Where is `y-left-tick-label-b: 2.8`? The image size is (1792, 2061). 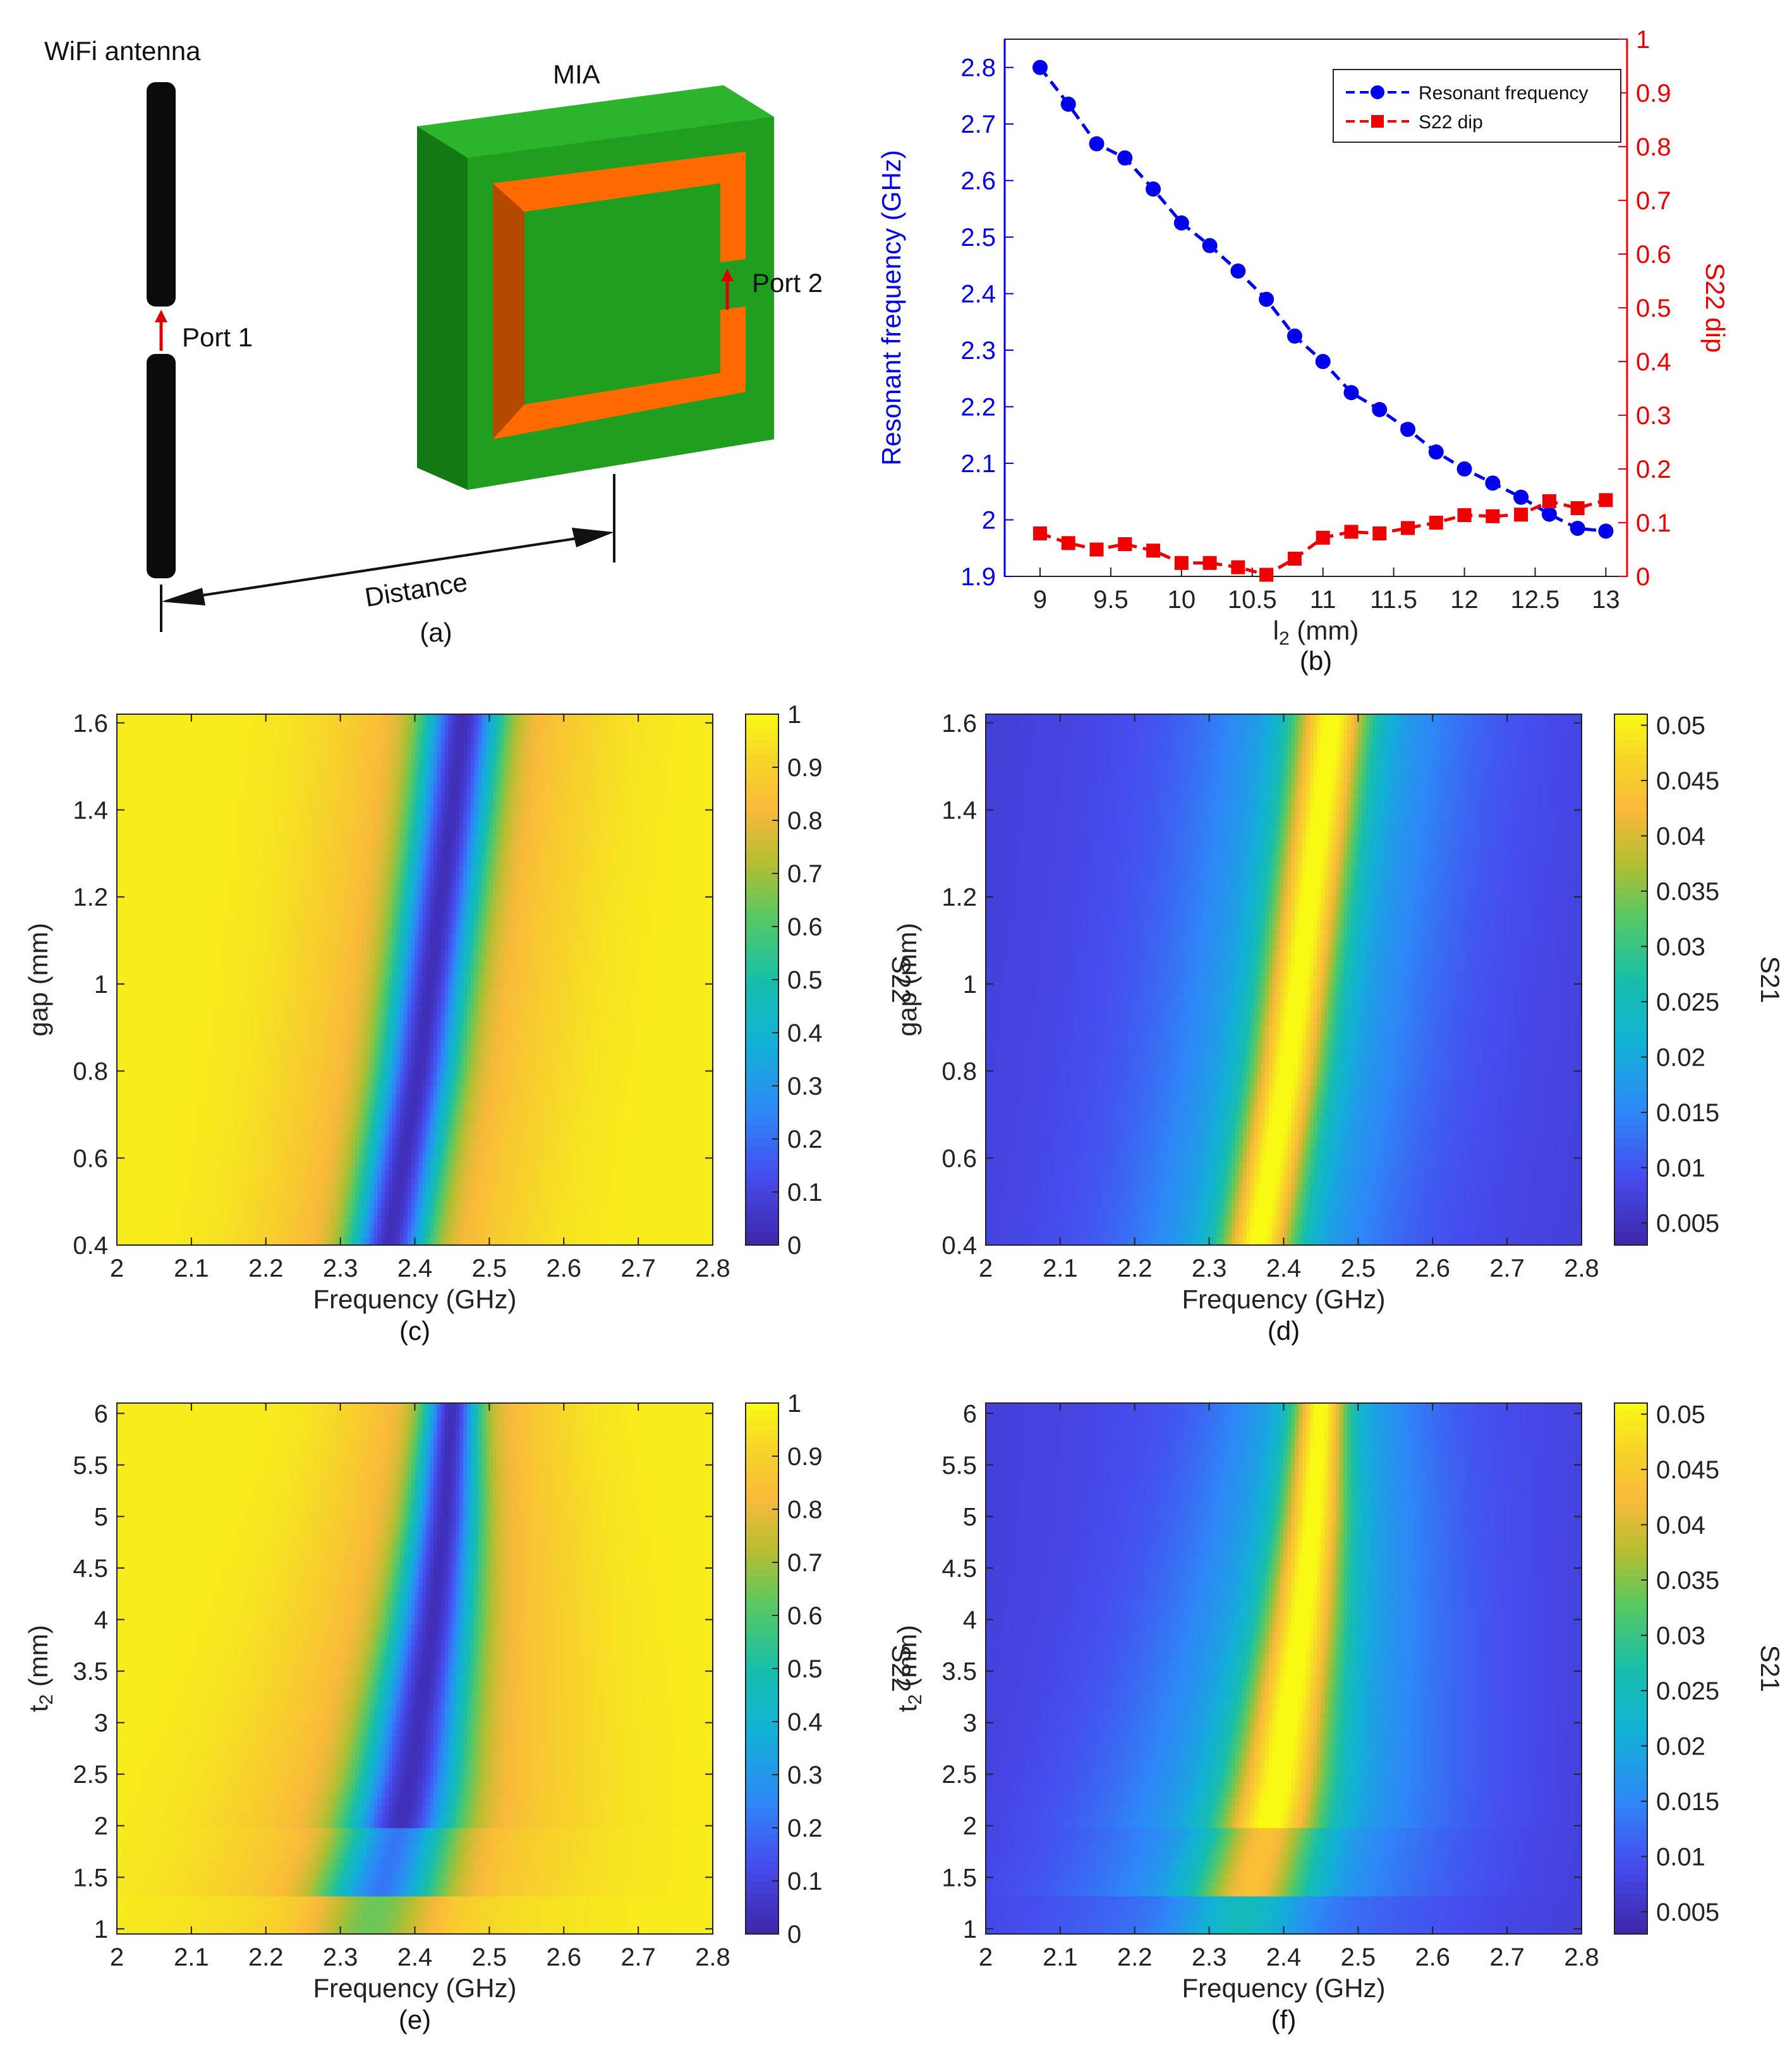
y-left-tick-label-b: 2.8 is located at coordinates (978, 68).